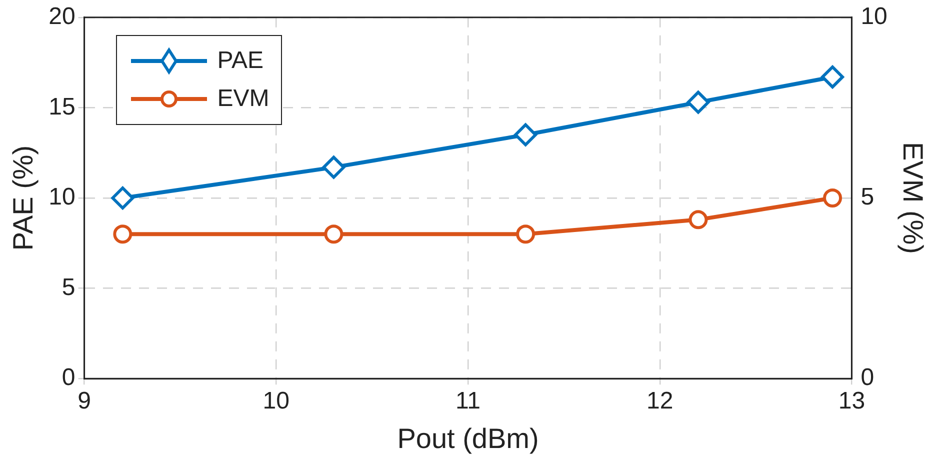 The width and height of the screenshot is (940, 463). Describe the element at coordinates (23, 198) in the screenshot. I see `y-axis-title: PAE (%)` at that location.